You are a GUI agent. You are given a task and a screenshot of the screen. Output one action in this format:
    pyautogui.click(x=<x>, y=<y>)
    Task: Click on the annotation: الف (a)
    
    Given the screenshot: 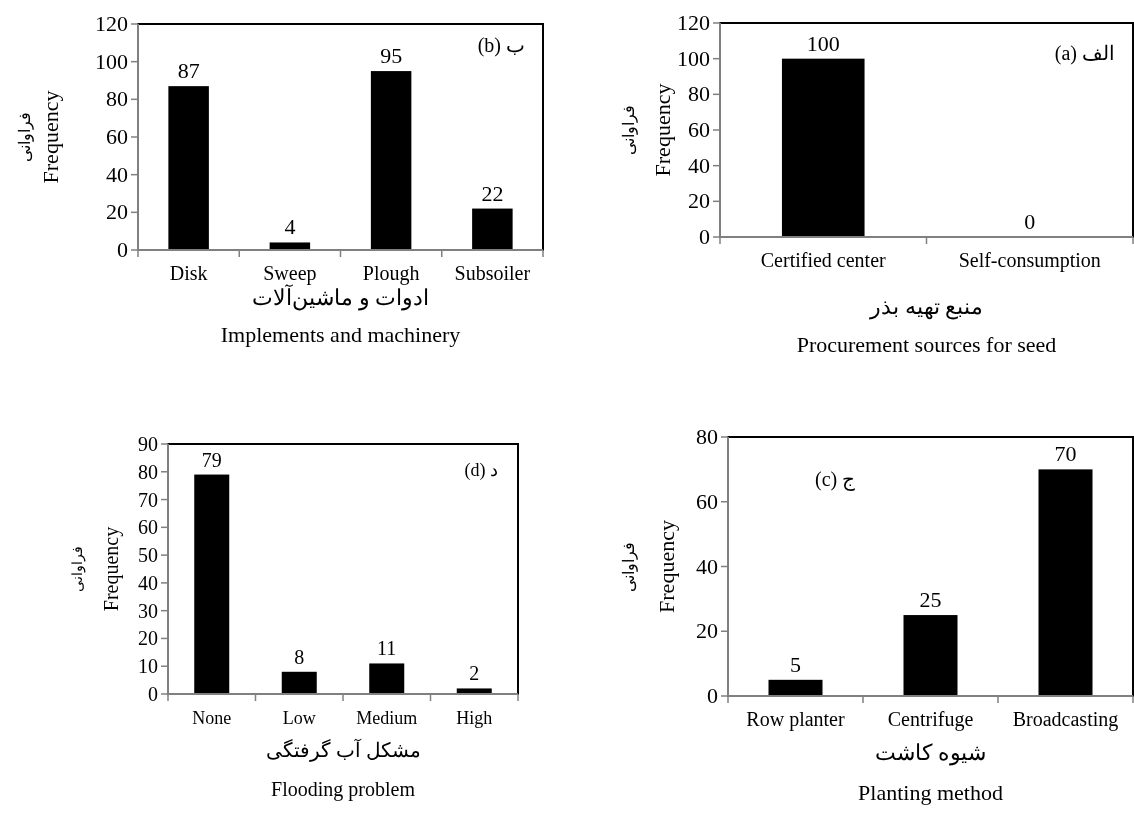 What is the action you would take?
    pyautogui.click(x=1084, y=53)
    